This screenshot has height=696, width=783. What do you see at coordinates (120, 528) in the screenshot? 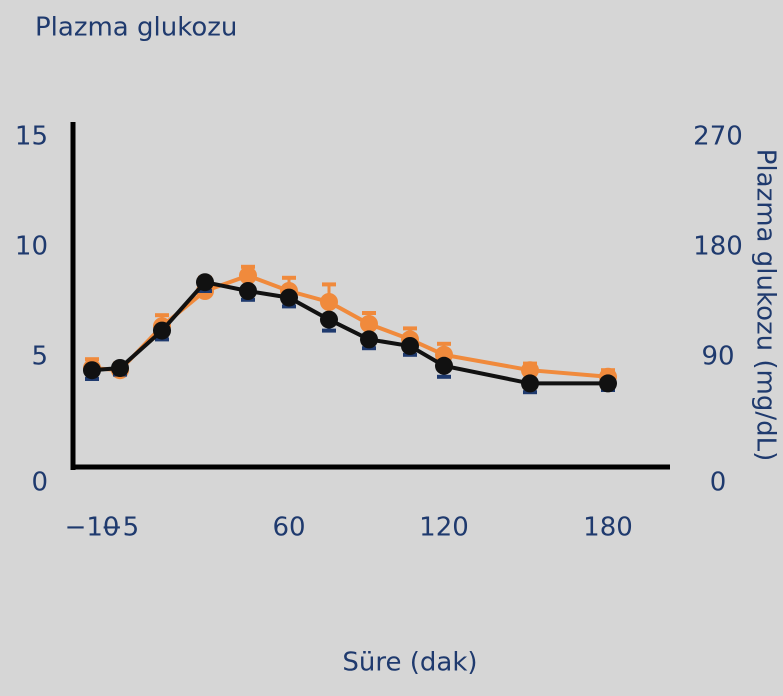
I see `x-tick-label: −5` at bounding box center [120, 528].